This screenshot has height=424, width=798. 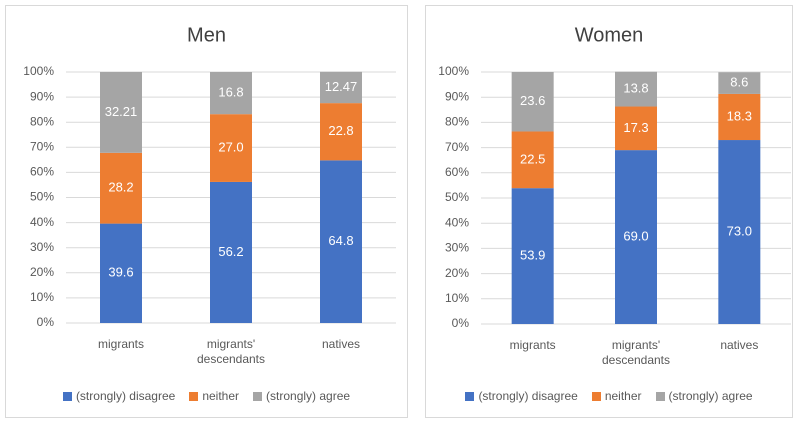 I want to click on data-label: 12.47, so click(x=341, y=86).